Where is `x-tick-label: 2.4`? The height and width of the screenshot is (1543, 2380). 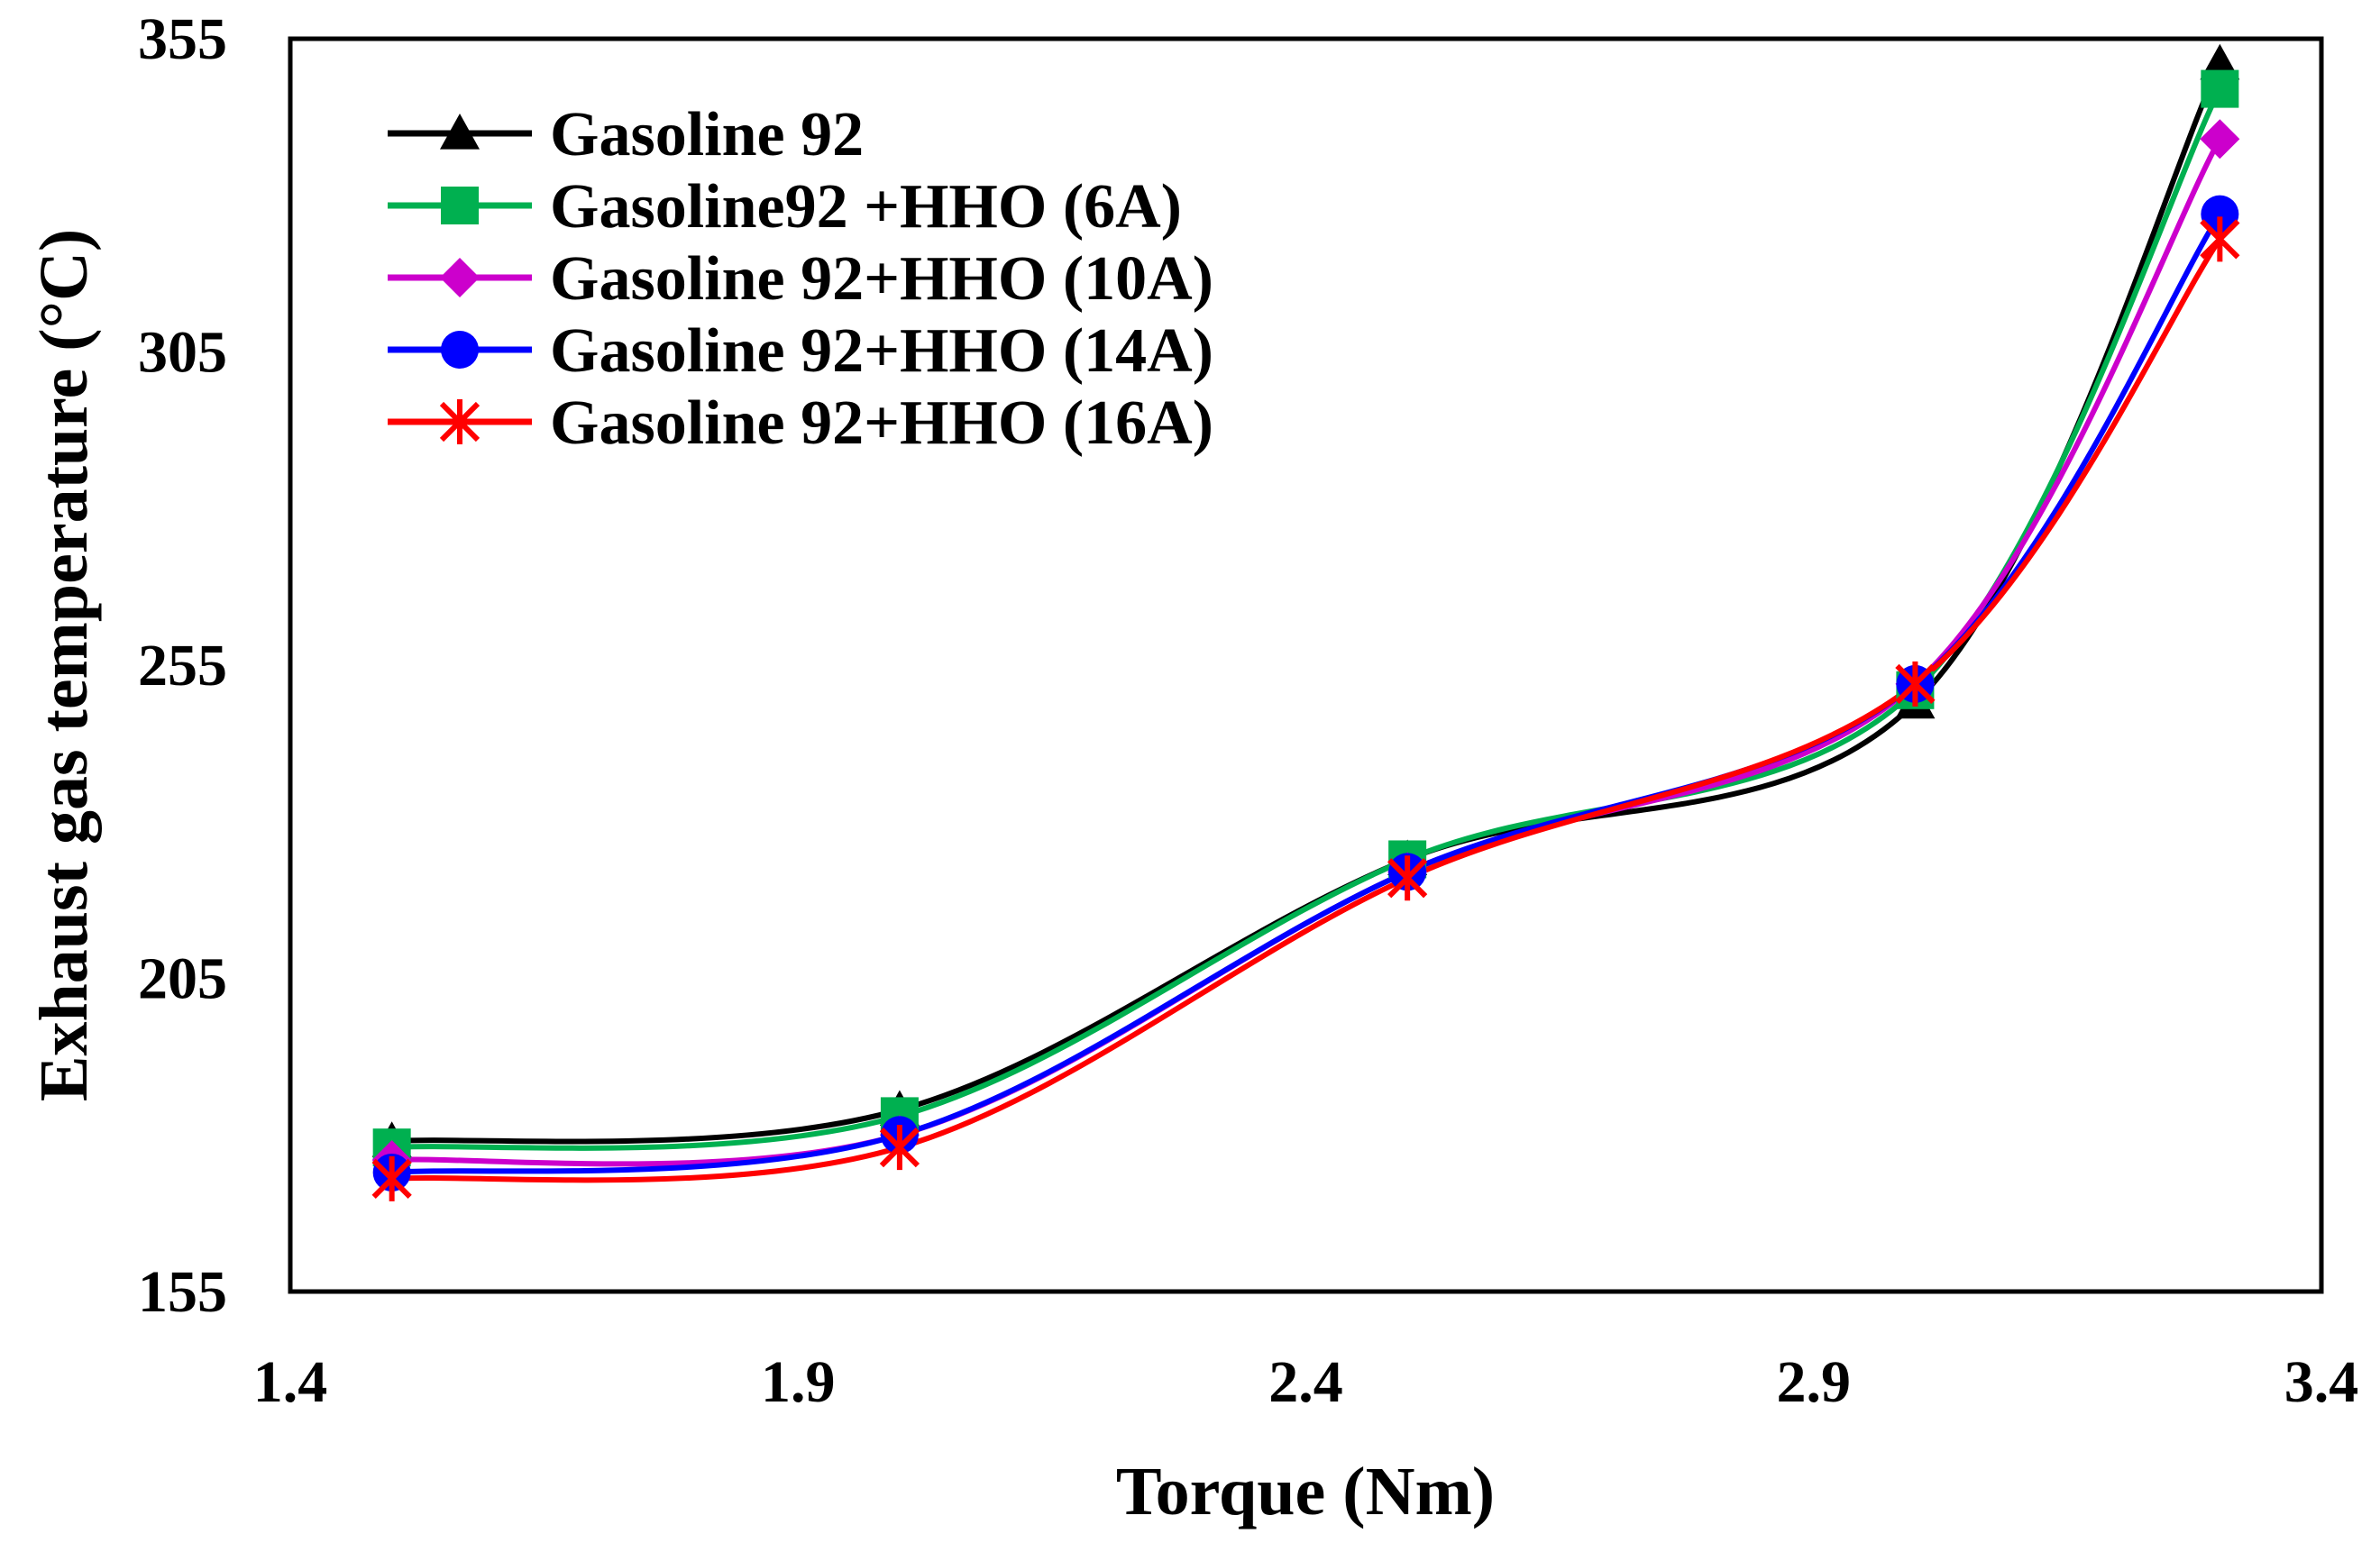
x-tick-label: 2.4 is located at coordinates (1305, 1382).